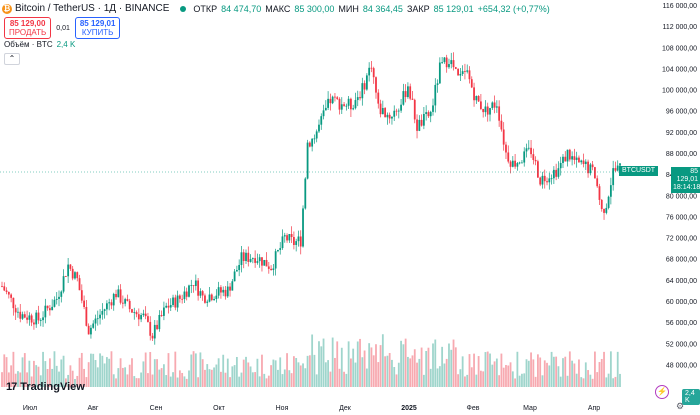 The width and height of the screenshot is (700, 415). Describe the element at coordinates (219, 408) in the screenshot. I see `time-tick-label: Окт` at that location.